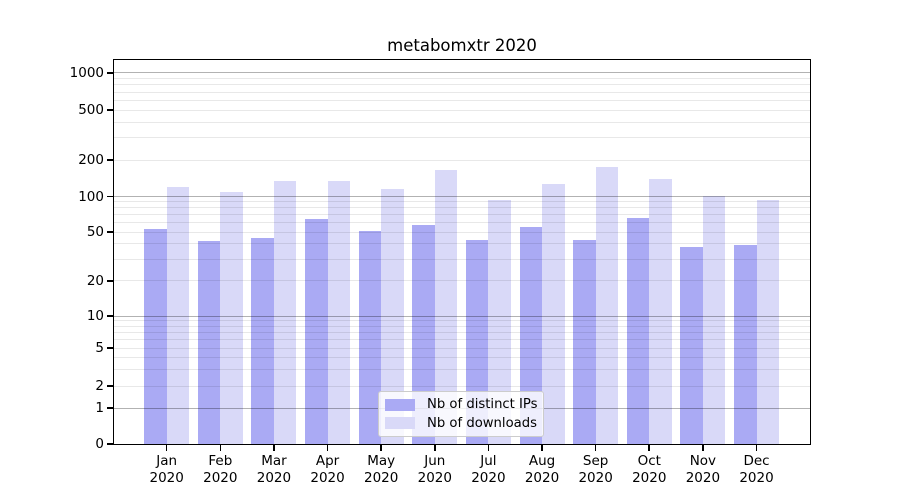 The image size is (900, 500). Describe the element at coordinates (327, 469) in the screenshot. I see `x-tick-label-apr: Apr 2020` at that location.